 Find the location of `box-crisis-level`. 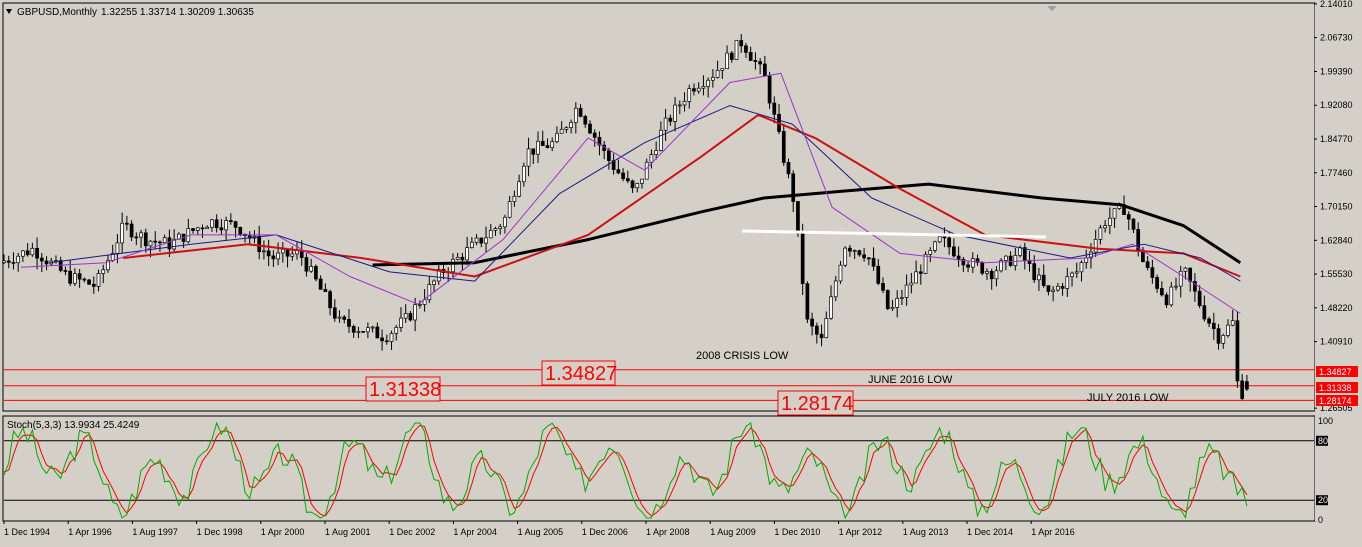

box-crisis-level is located at coordinates (578, 373).